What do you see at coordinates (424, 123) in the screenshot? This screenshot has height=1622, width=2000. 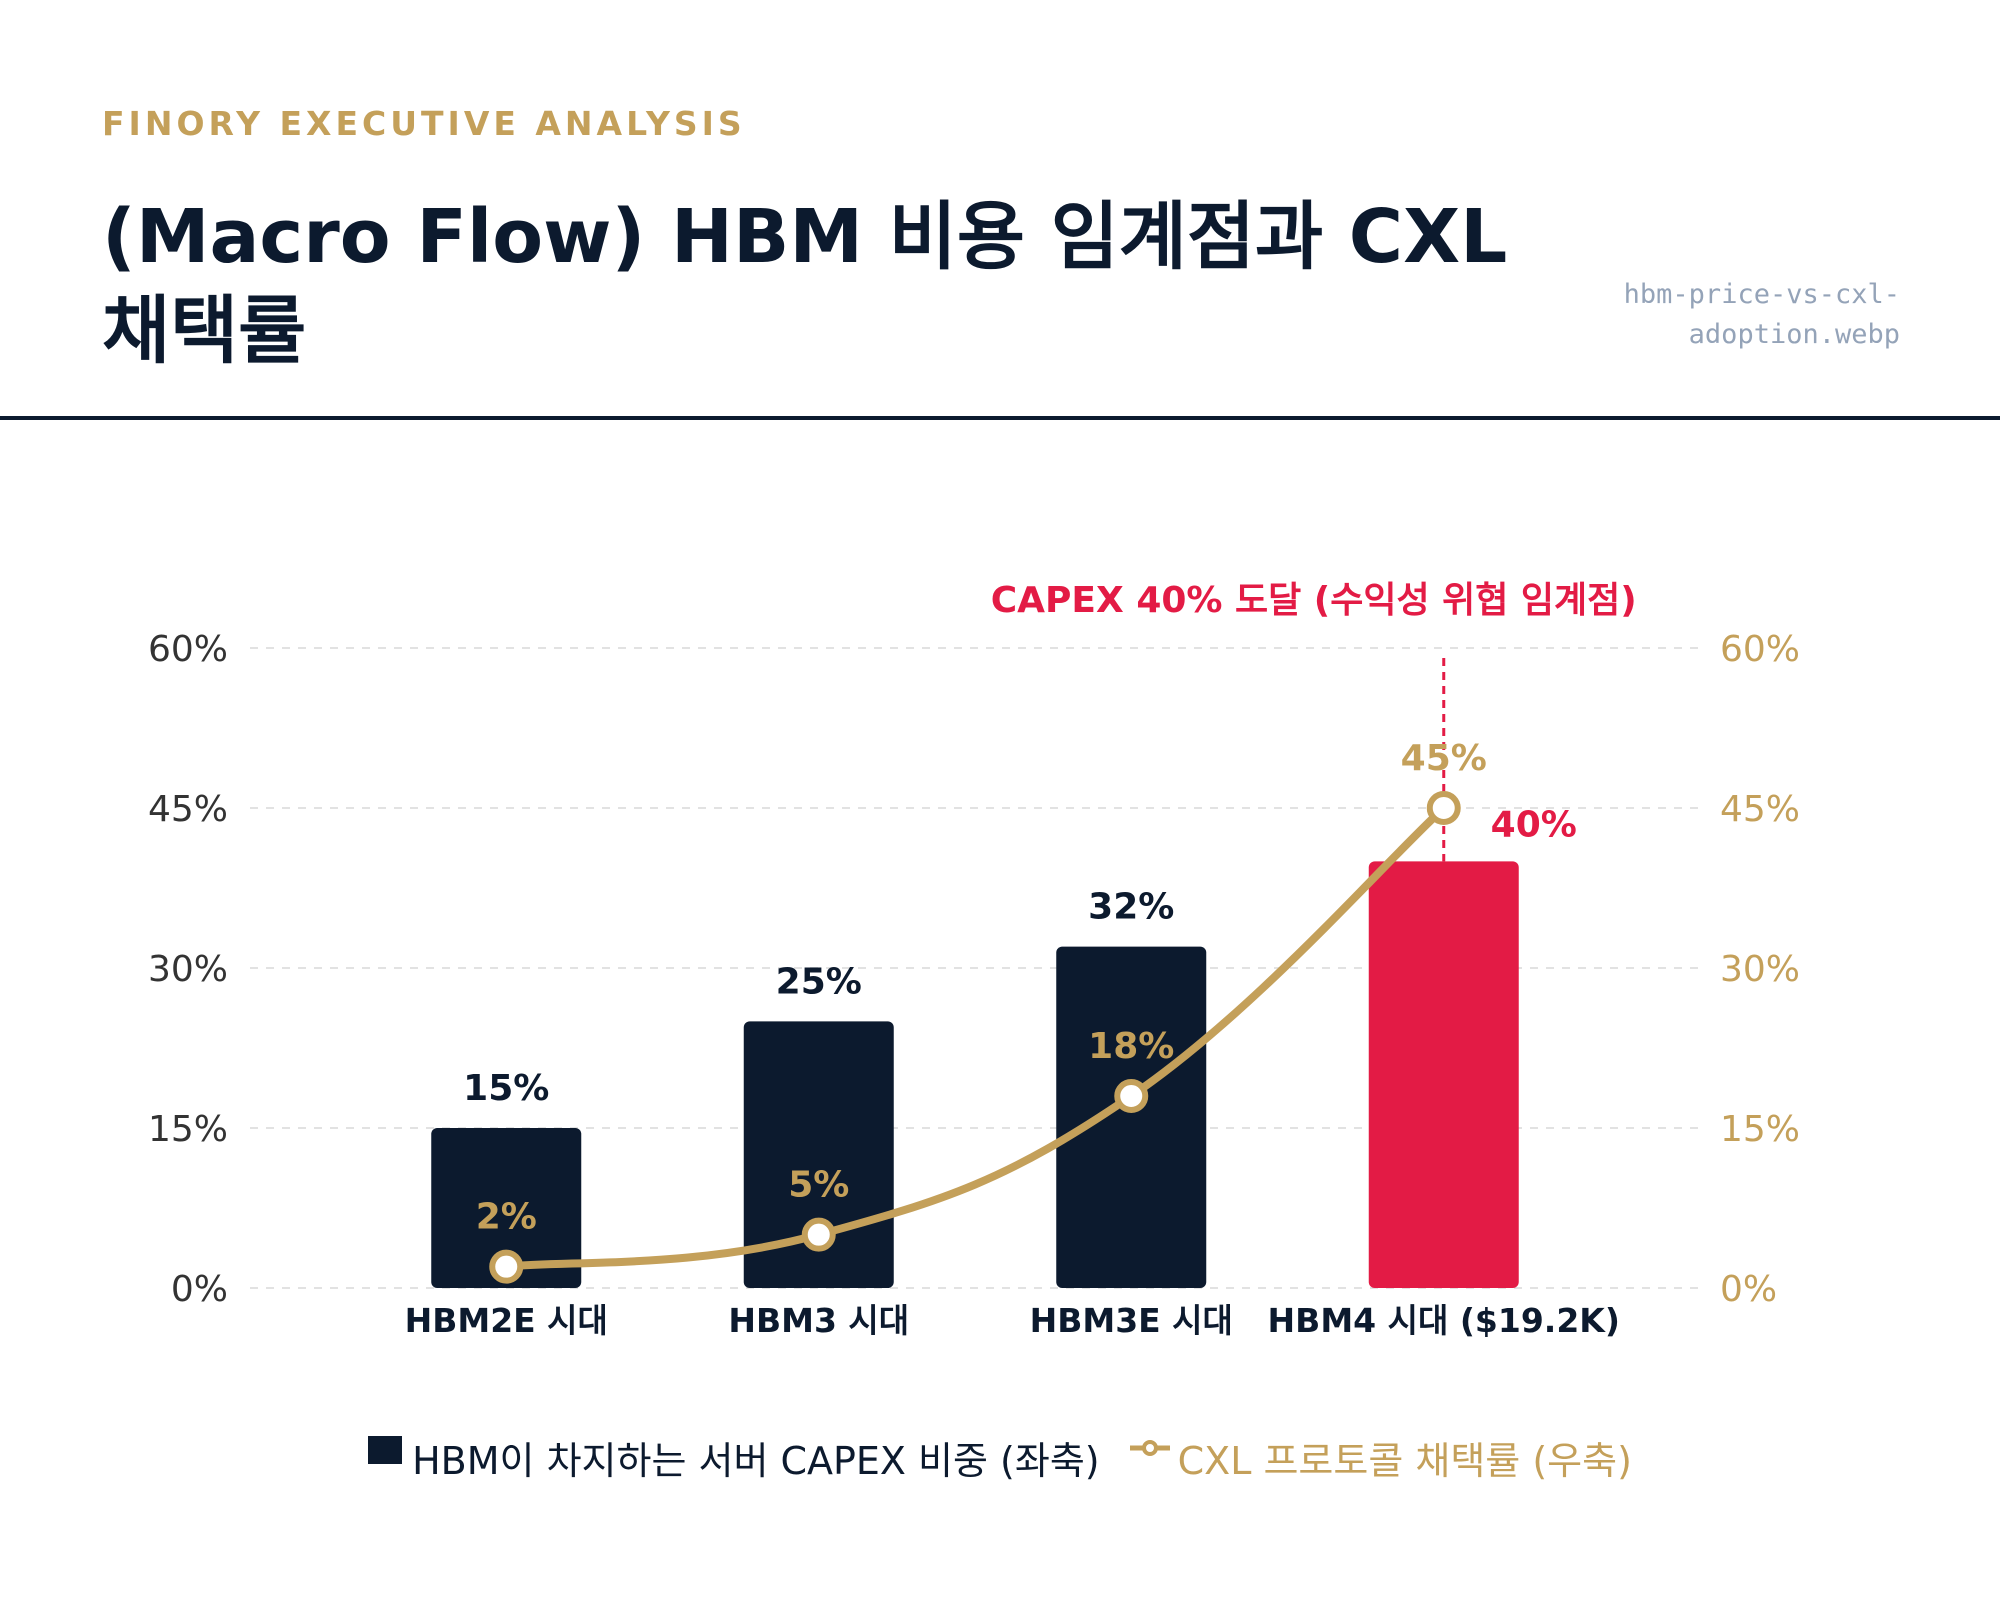 I see `kicker: FINORY EXECUTIVE ANALYSIS` at bounding box center [424, 123].